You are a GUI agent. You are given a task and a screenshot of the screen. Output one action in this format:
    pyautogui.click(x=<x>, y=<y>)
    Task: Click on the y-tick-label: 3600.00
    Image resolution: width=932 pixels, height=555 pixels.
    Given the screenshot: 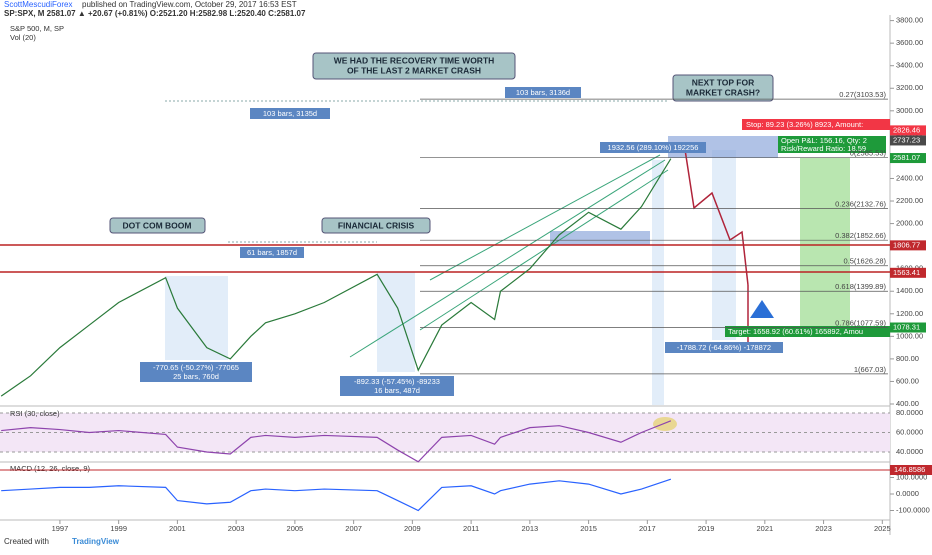 What is the action you would take?
    pyautogui.click(x=909, y=42)
    